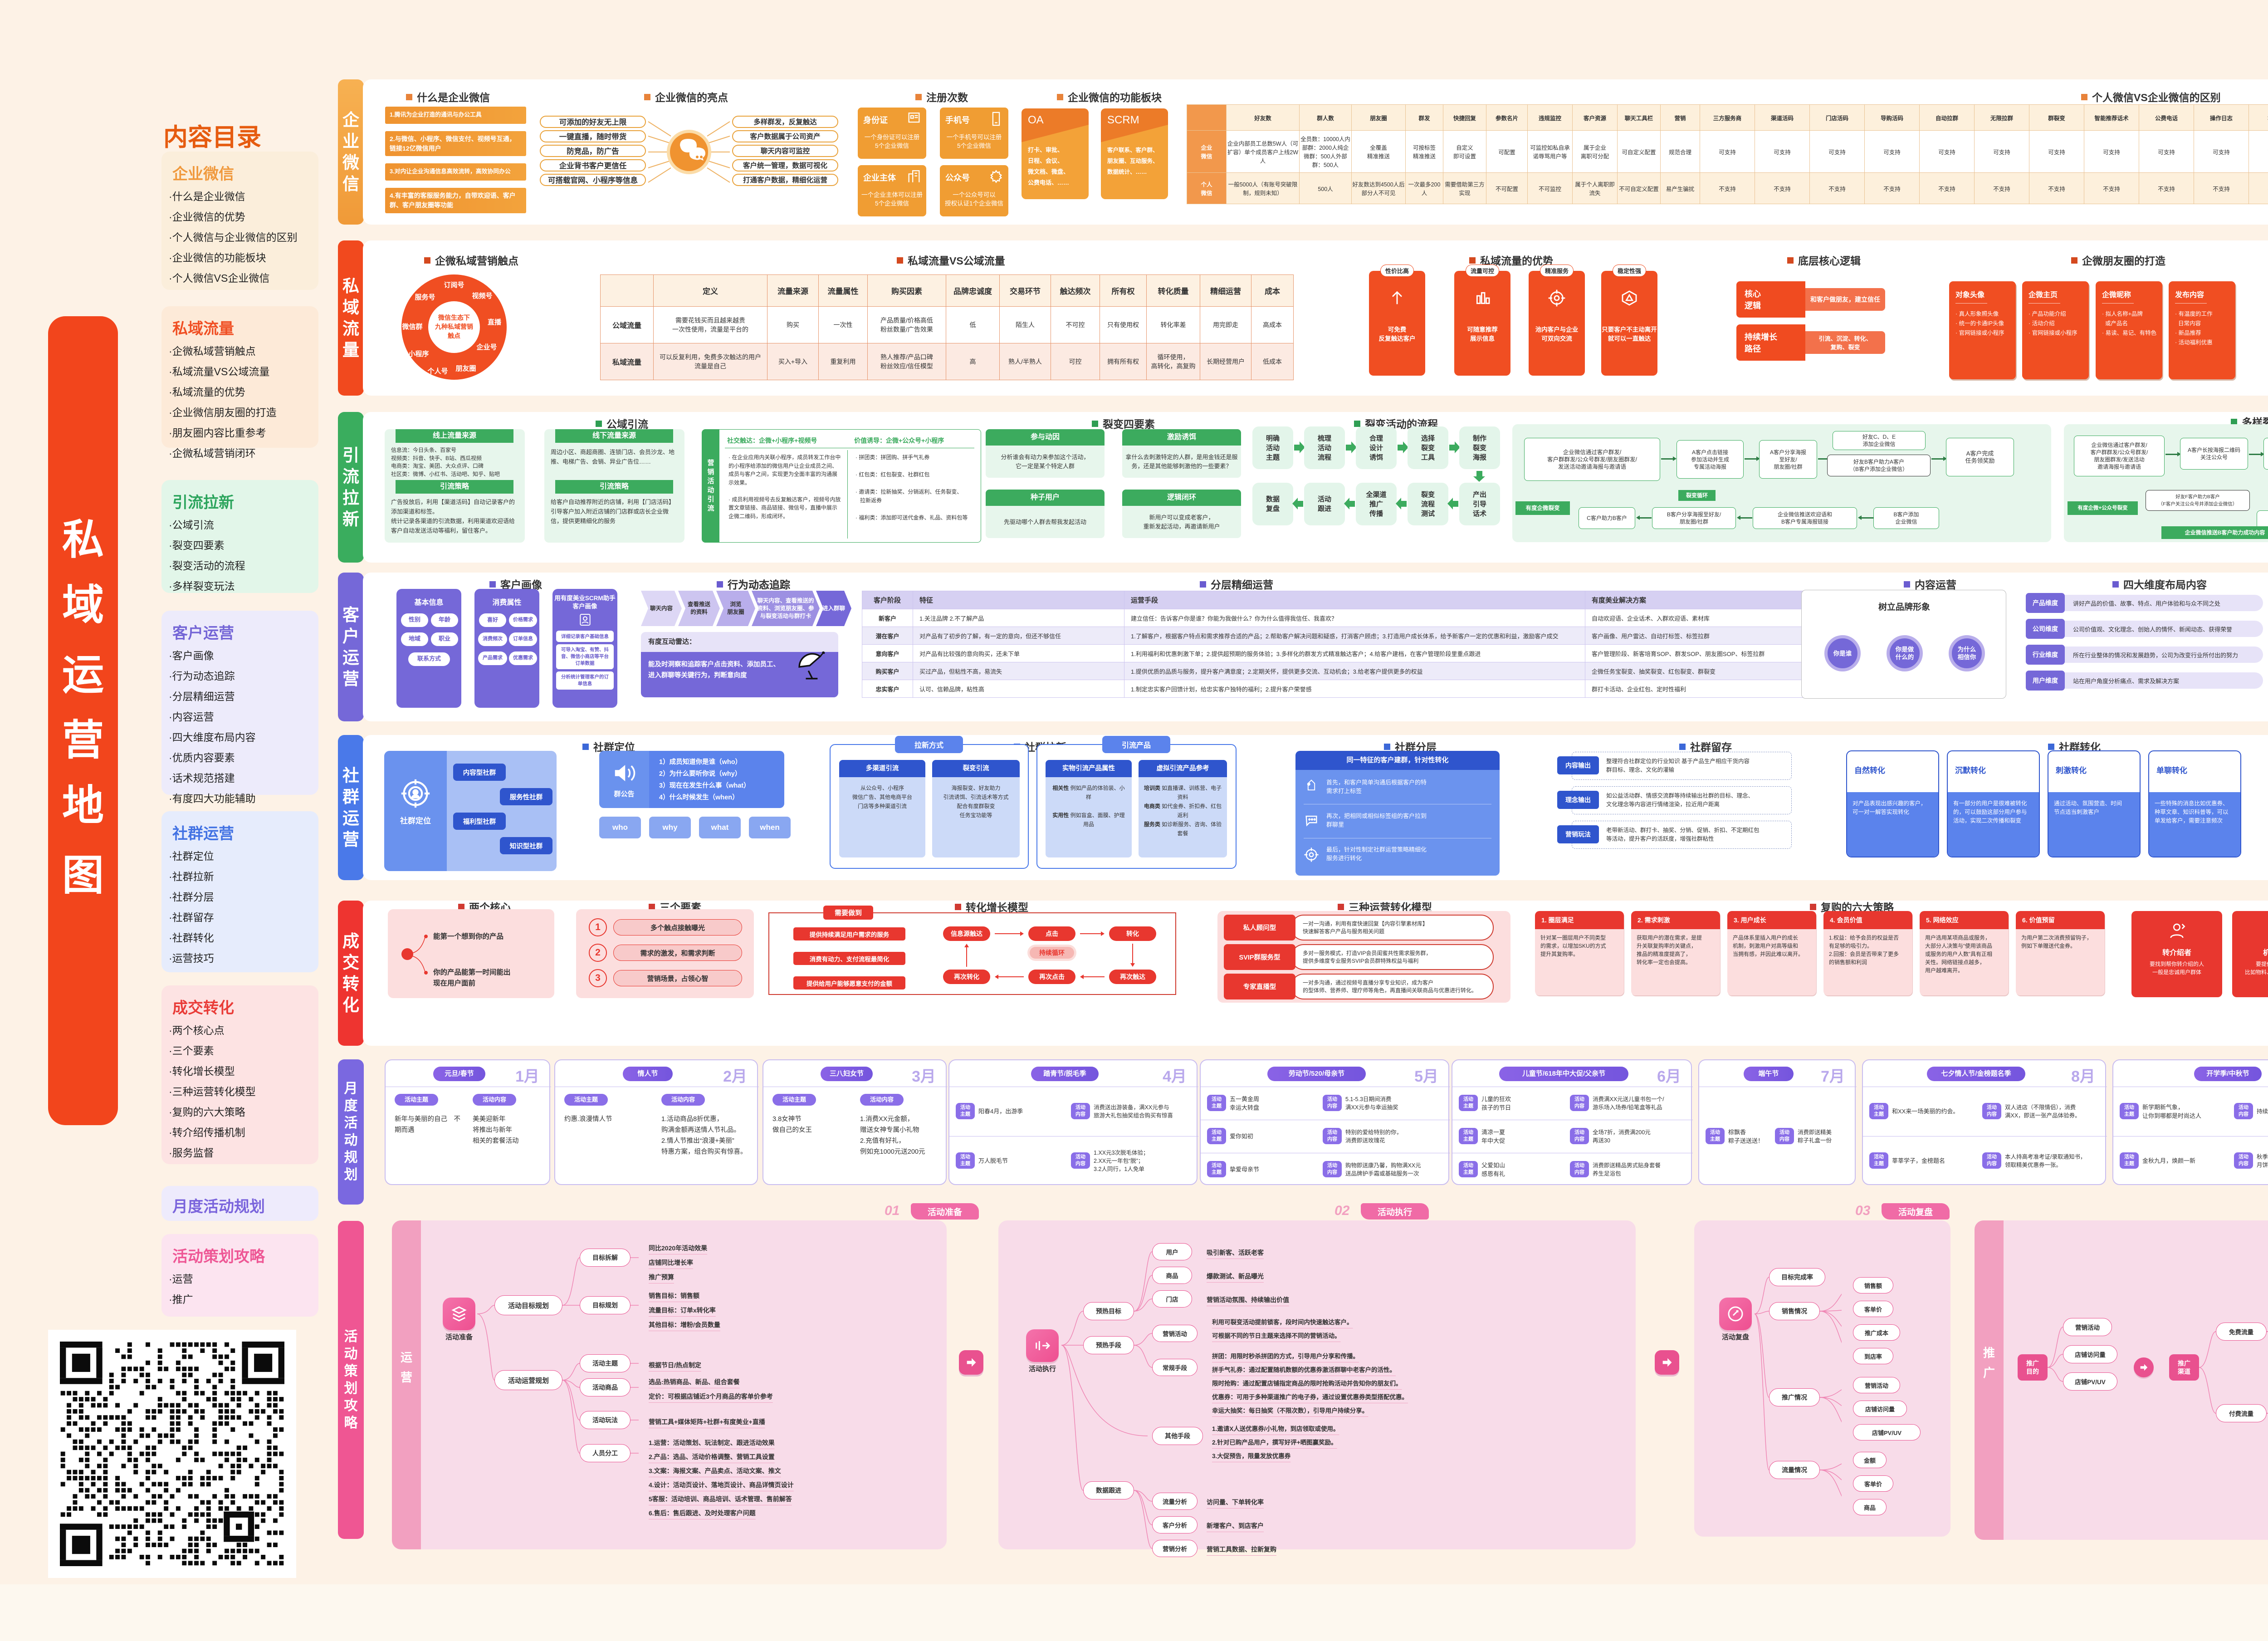  What do you see at coordinates (454, 335) in the screenshot?
I see `svg-text: 触点` at bounding box center [454, 335].